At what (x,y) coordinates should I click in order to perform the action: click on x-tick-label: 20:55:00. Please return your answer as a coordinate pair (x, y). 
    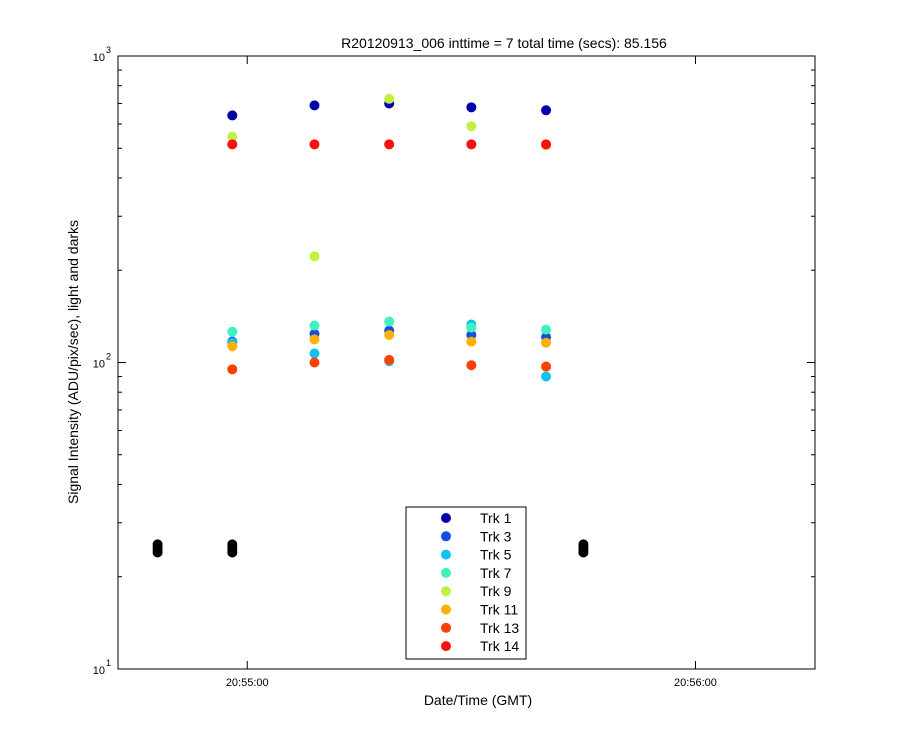
    Looking at the image, I should click on (247, 683).